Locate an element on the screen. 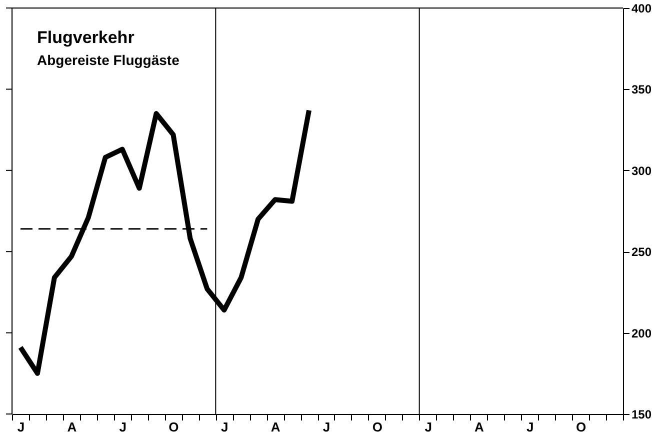 The image size is (666, 433). y-tick-label: 200 is located at coordinates (642, 333).